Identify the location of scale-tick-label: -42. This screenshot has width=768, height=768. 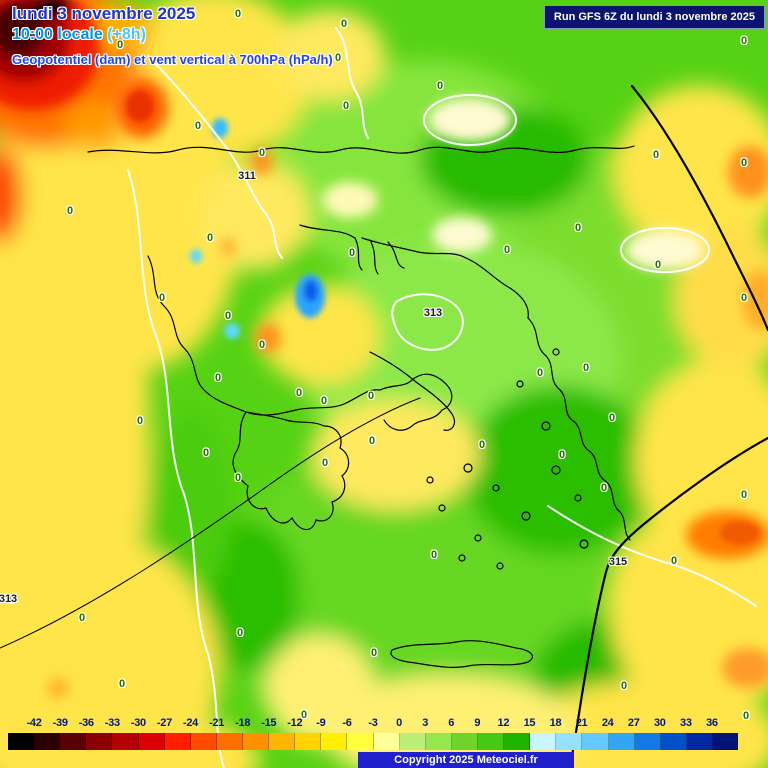
(34, 723).